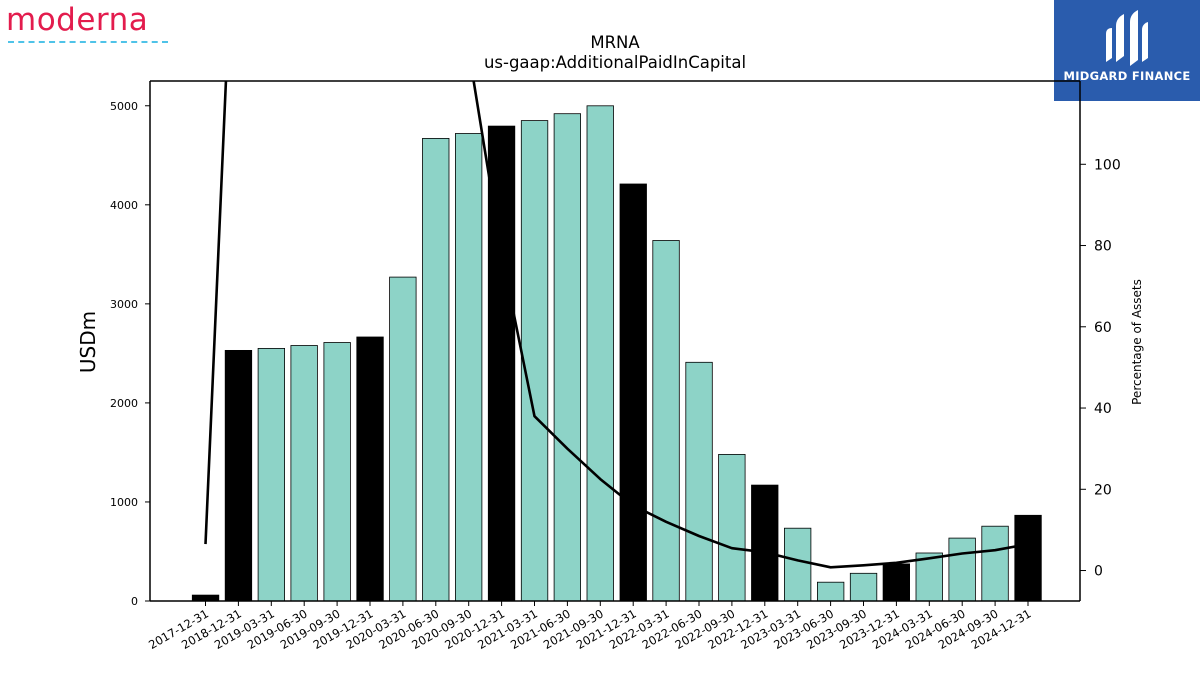 This screenshot has width=1200, height=675. Describe the element at coordinates (124, 106) in the screenshot. I see `y-tick-label: 5000` at that location.